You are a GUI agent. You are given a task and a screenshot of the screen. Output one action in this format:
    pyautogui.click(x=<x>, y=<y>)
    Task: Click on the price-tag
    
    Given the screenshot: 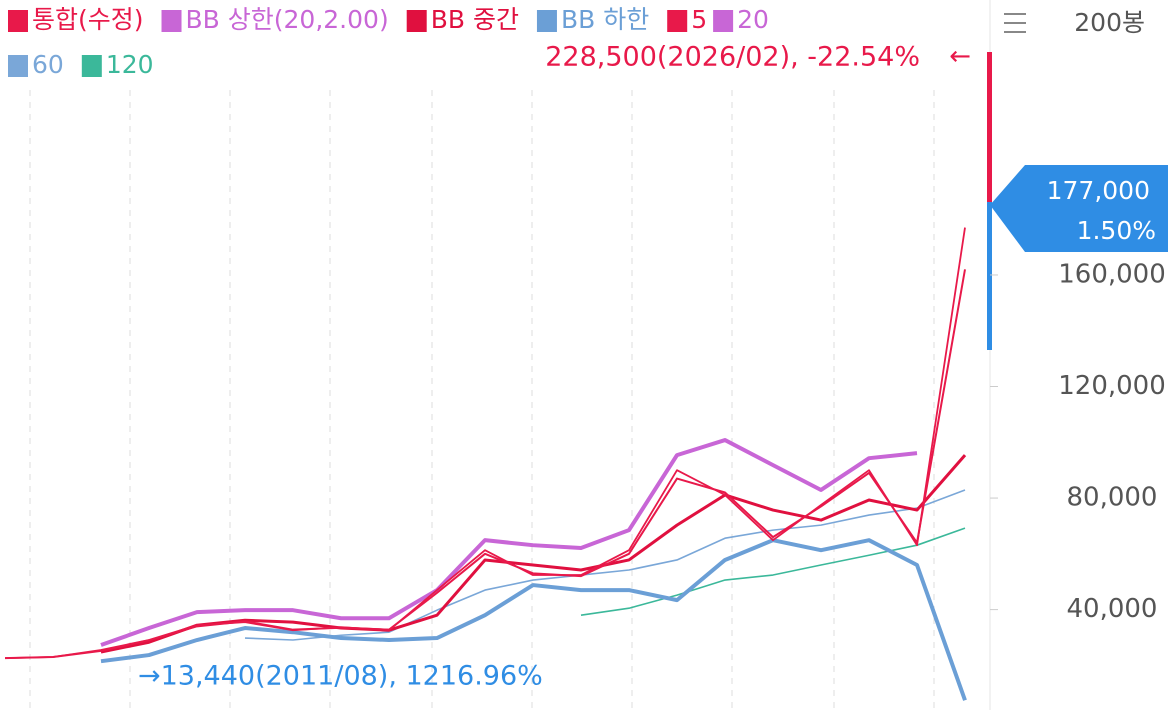 What is the action you would take?
    pyautogui.click(x=1079, y=208)
    